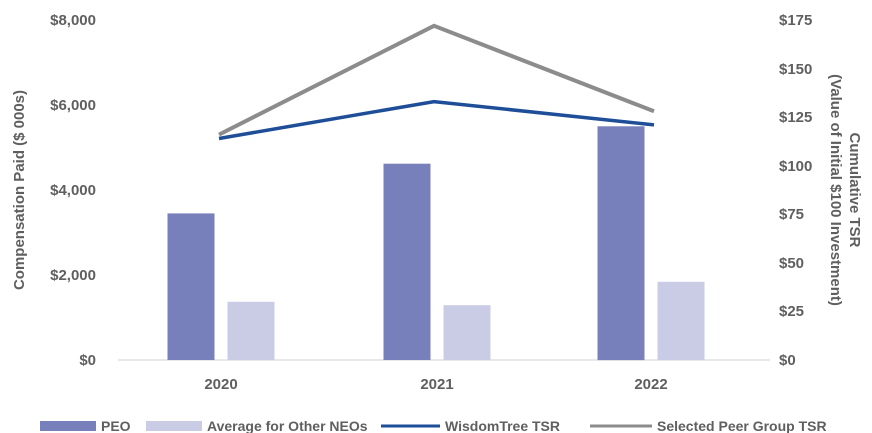 The height and width of the screenshot is (433, 872). I want to click on left-axis-title: Compensation Paid ($ 000s), so click(19, 190).